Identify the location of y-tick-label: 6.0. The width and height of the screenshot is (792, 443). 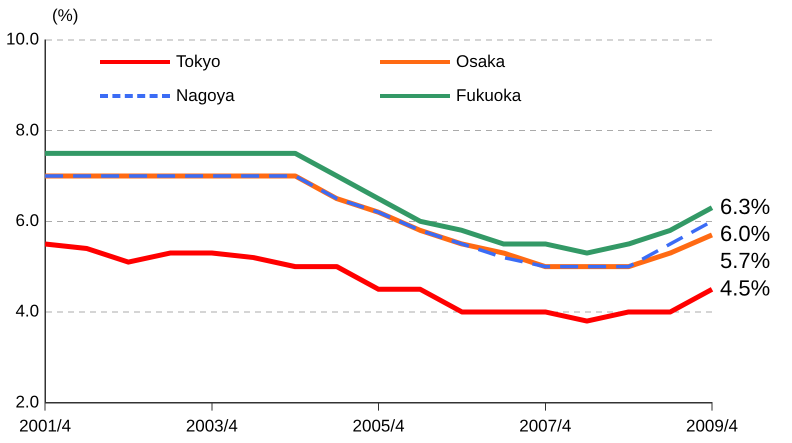
(27, 220).